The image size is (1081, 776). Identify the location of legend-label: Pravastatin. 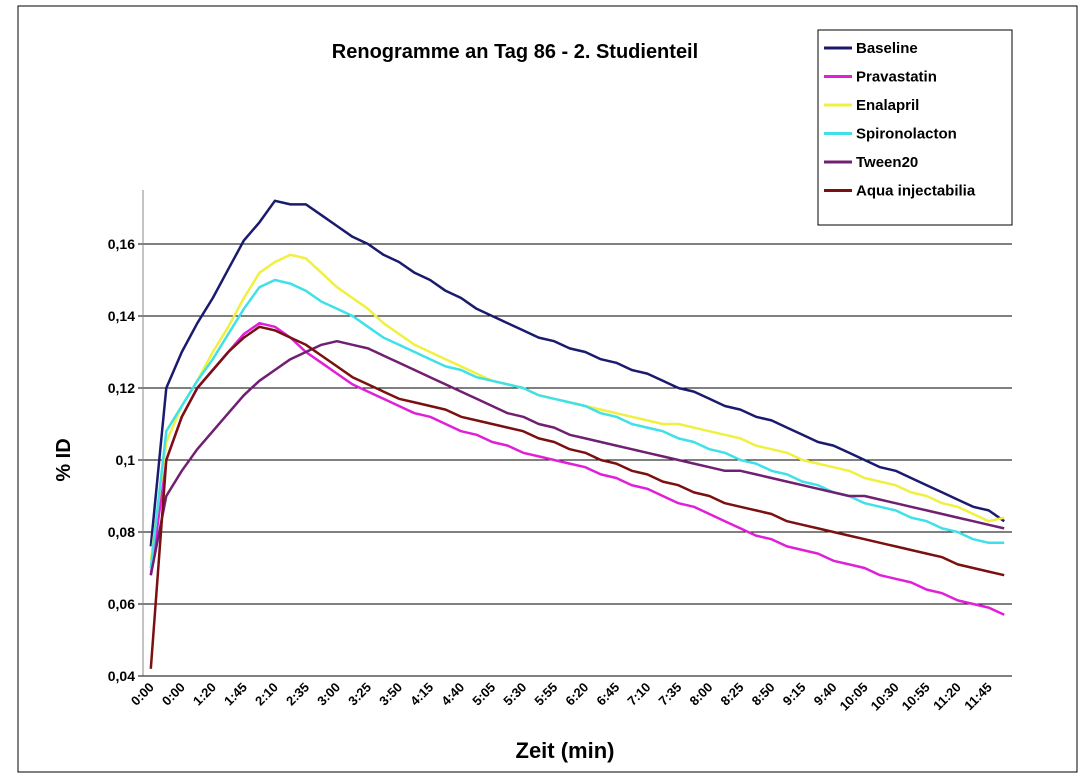
(896, 77).